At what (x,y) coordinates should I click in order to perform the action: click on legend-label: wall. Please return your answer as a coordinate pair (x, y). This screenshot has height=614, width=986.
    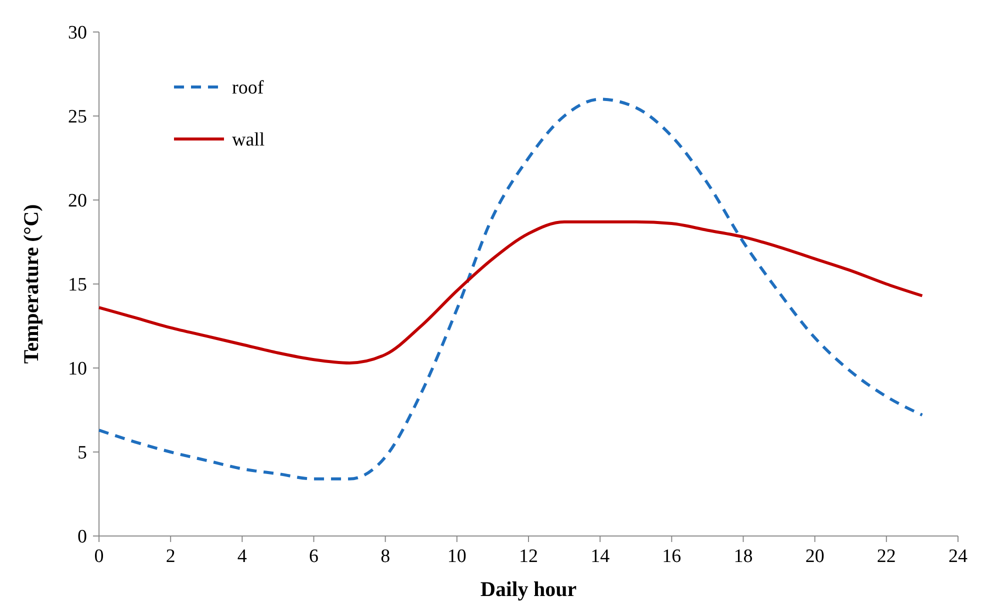
    Looking at the image, I should click on (248, 140).